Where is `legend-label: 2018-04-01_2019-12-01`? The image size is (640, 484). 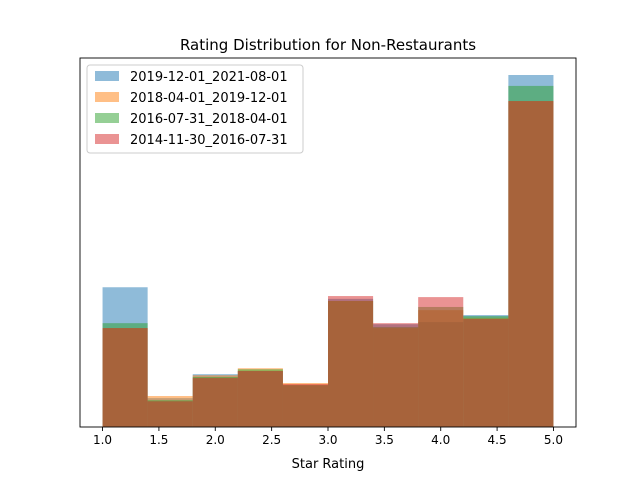
legend-label: 2018-04-01_2019-12-01 is located at coordinates (209, 98).